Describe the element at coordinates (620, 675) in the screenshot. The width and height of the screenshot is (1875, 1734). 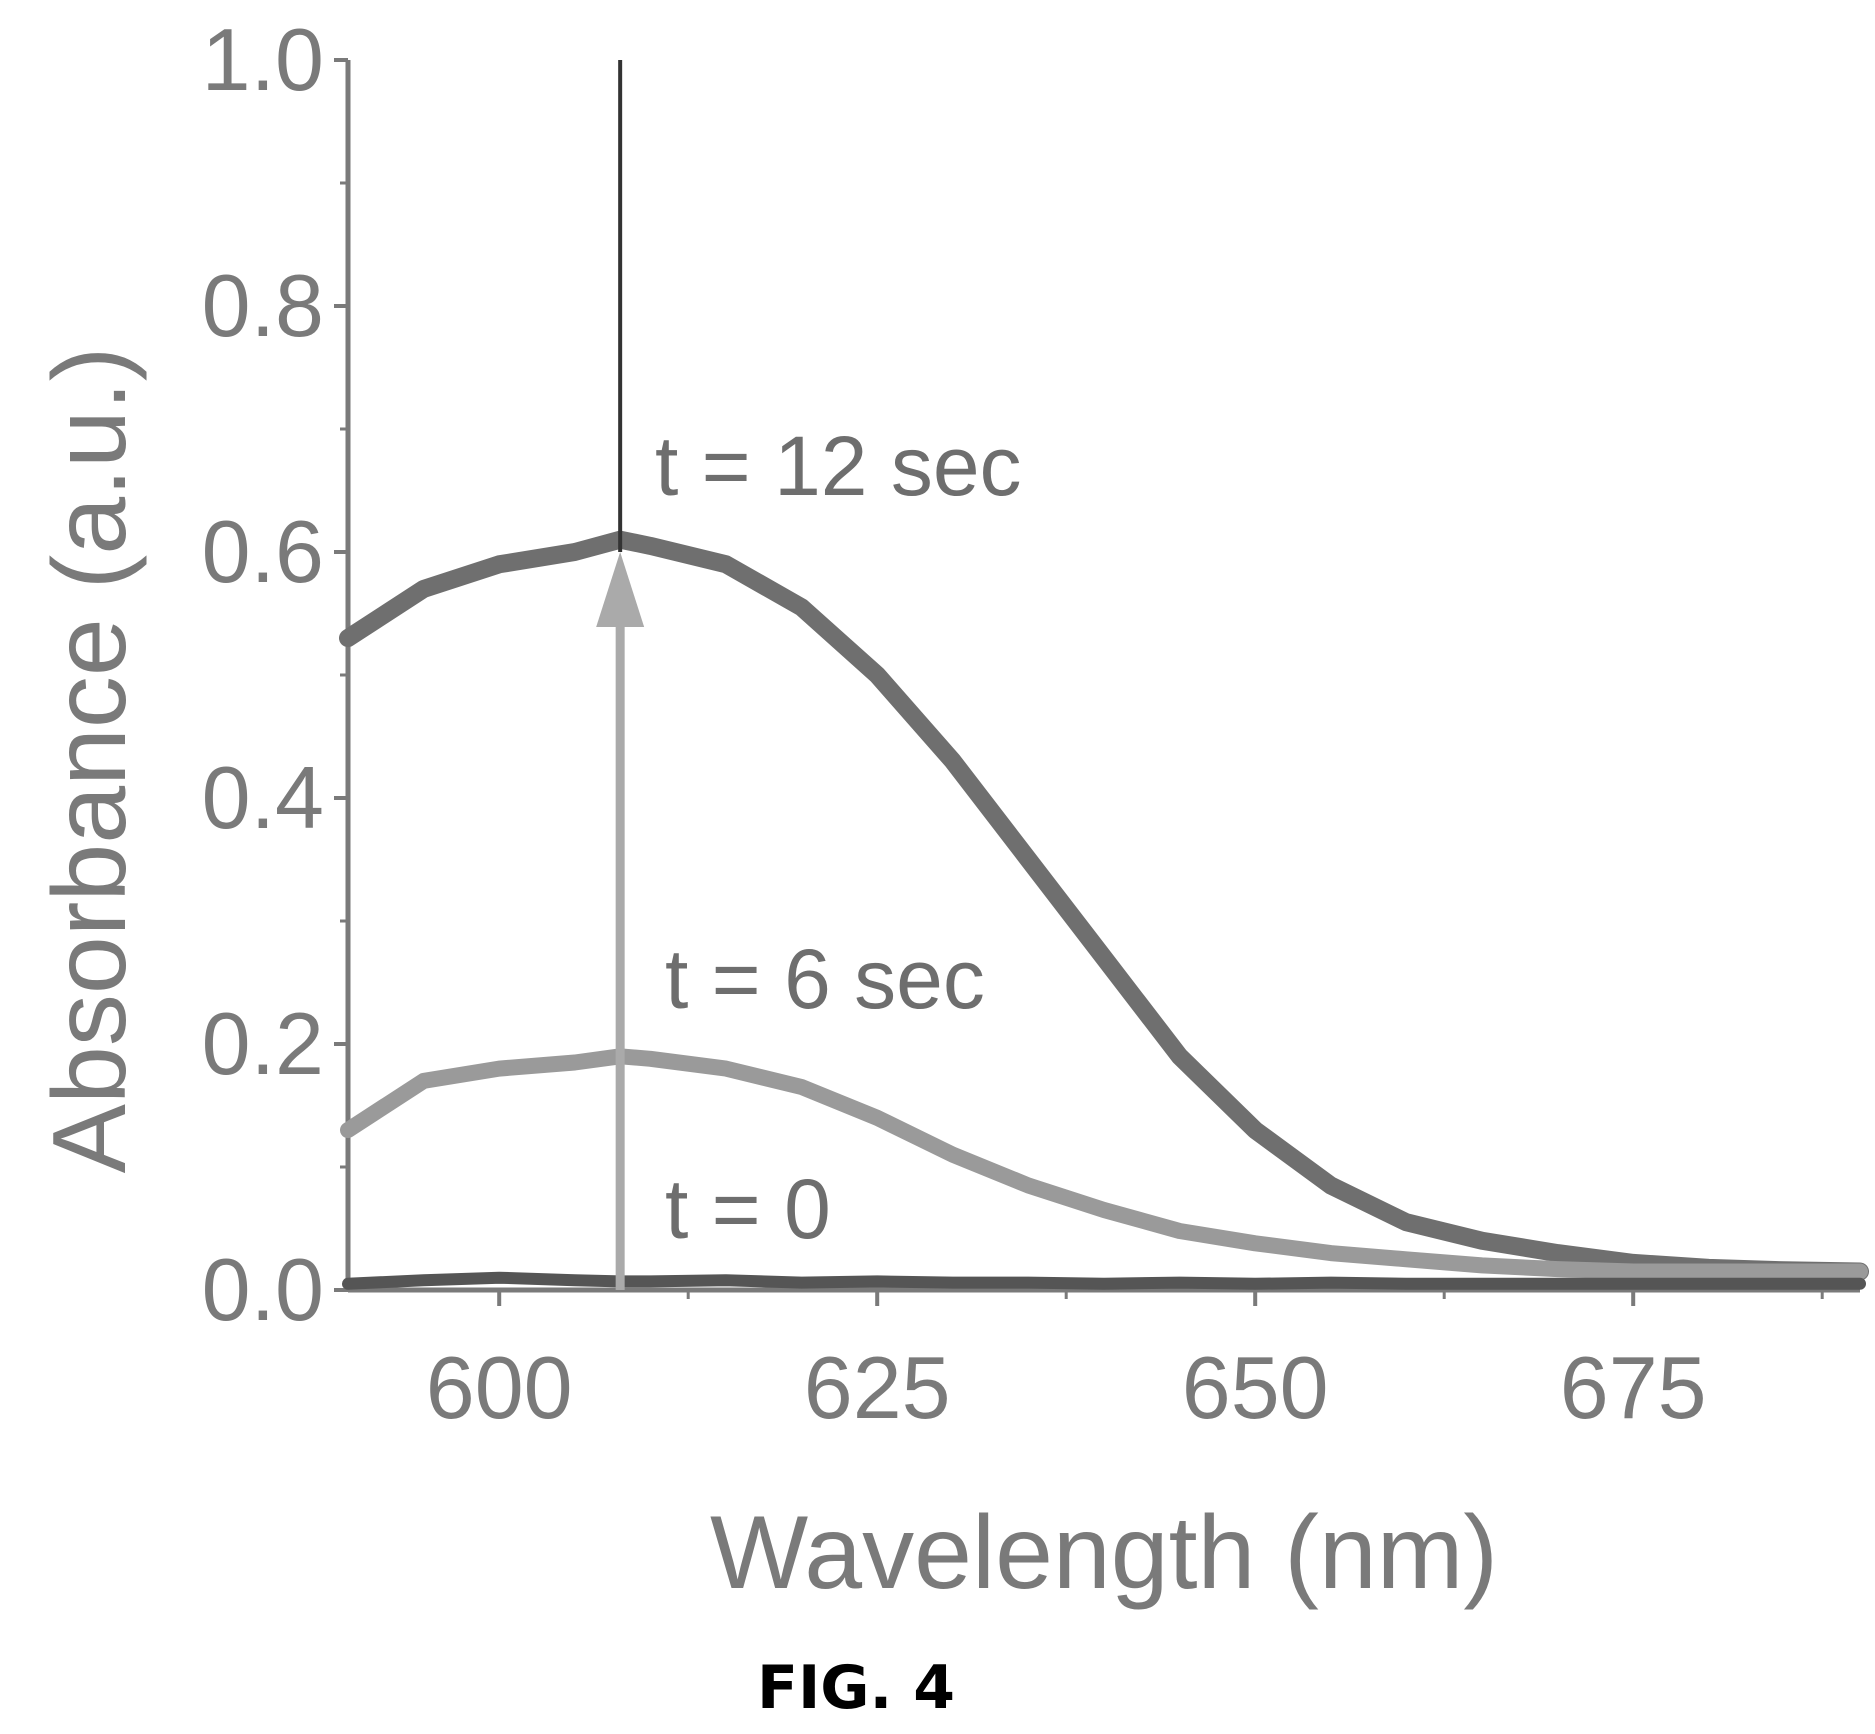
I see `markers` at that location.